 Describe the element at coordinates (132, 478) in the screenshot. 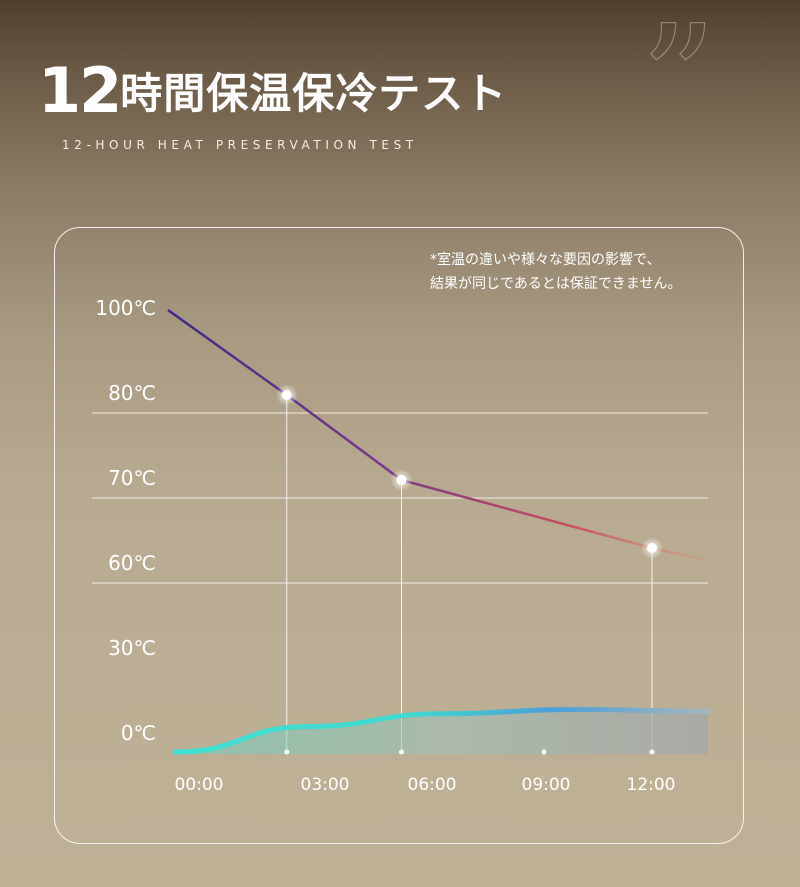

I see `y-tick-label: 70℃` at that location.